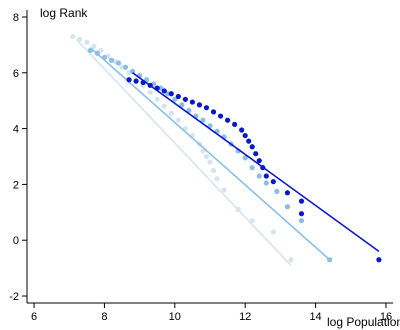 The height and width of the screenshot is (330, 400). I want to click on y-tick-label: 8, so click(16, 18).